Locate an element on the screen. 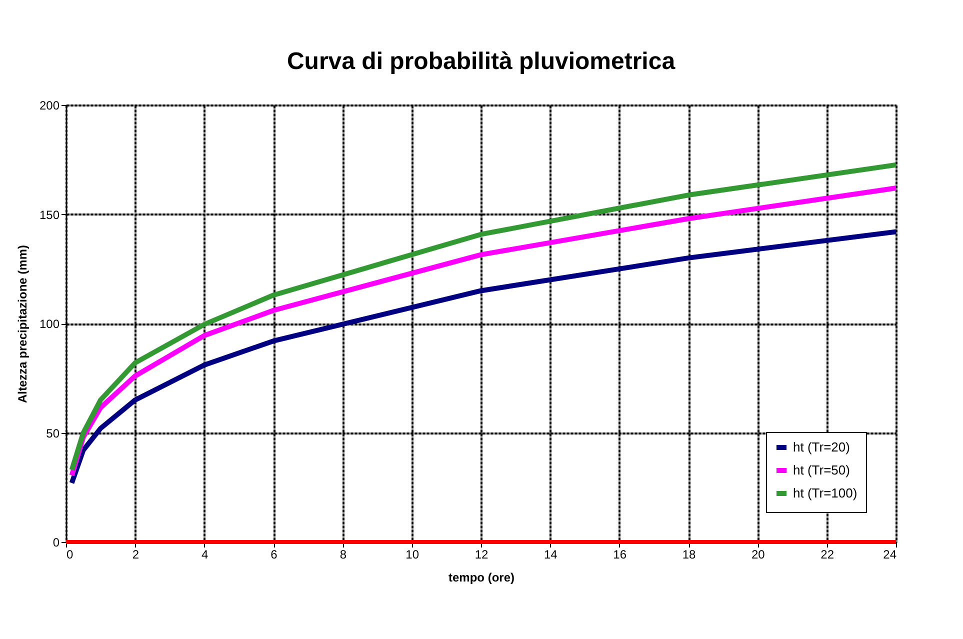 This screenshot has width=963, height=639. x-tick-label: 18 is located at coordinates (689, 555).